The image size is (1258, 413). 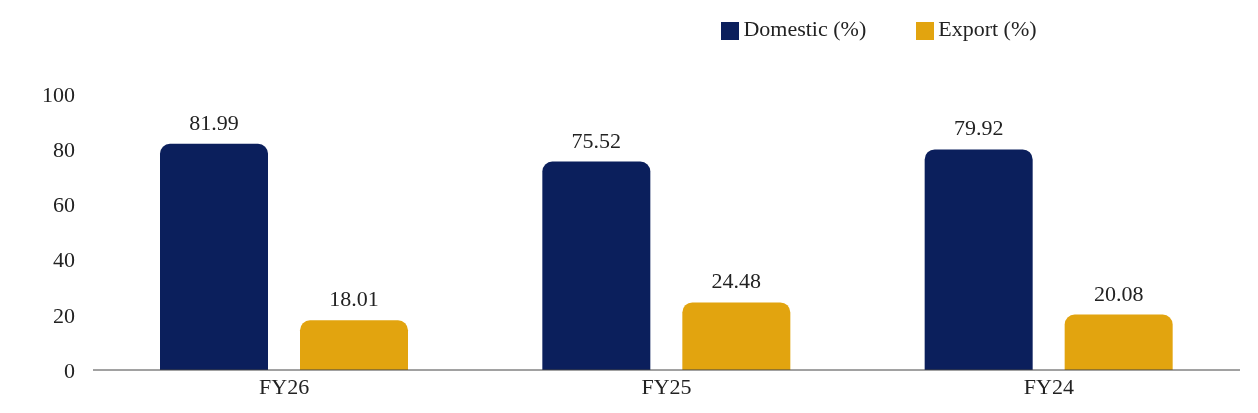 I want to click on x-tick-label: FY26, so click(x=284, y=386).